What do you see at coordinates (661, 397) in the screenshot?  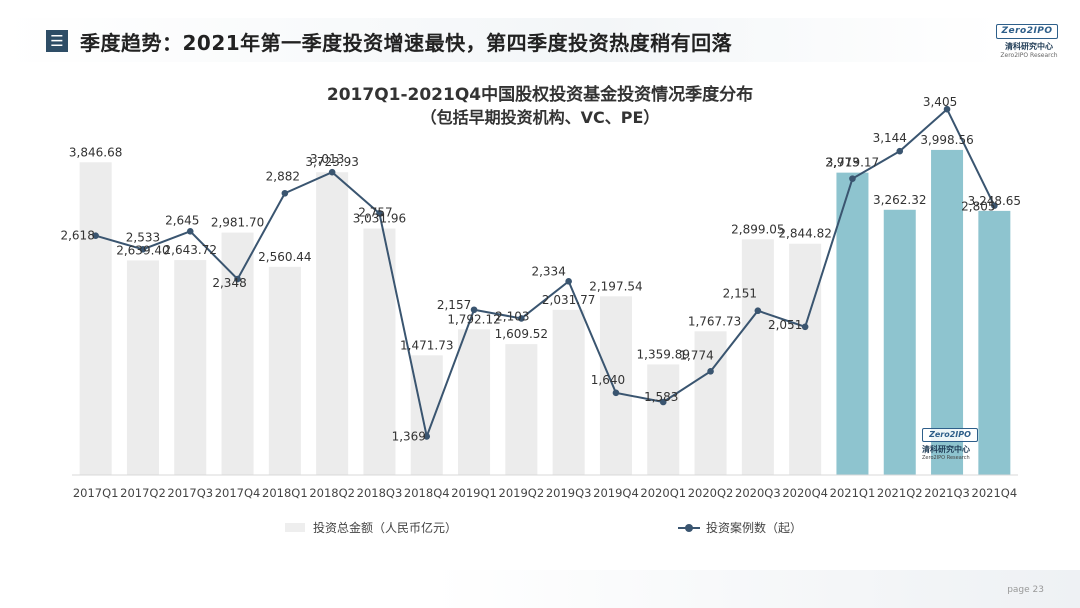 I see `line-label-2020Q1: 1,583` at bounding box center [661, 397].